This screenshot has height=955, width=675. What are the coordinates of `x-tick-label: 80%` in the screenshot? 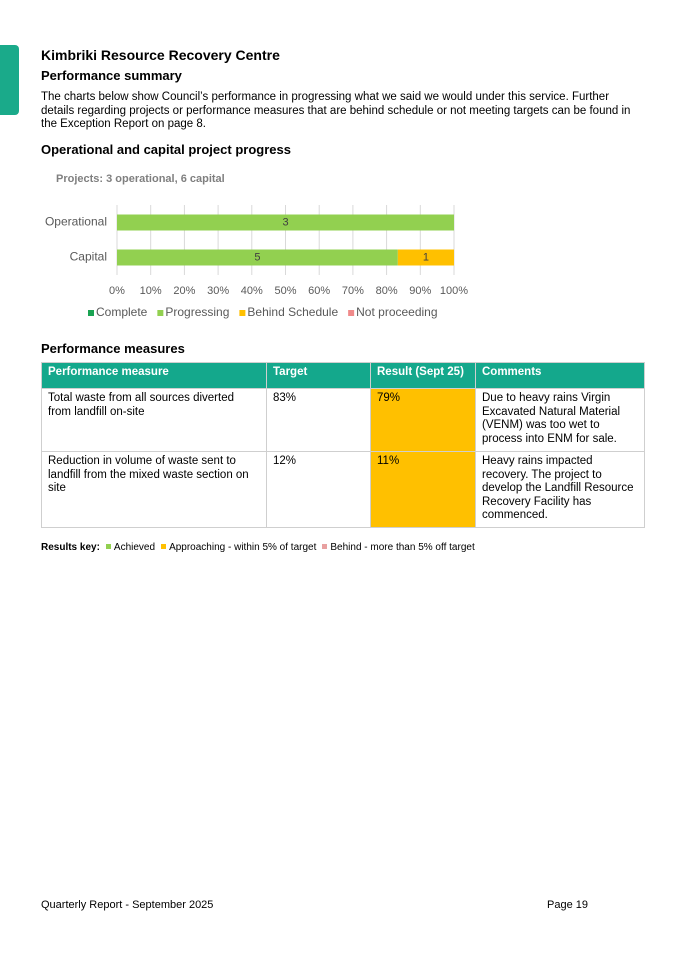 It's located at (387, 291).